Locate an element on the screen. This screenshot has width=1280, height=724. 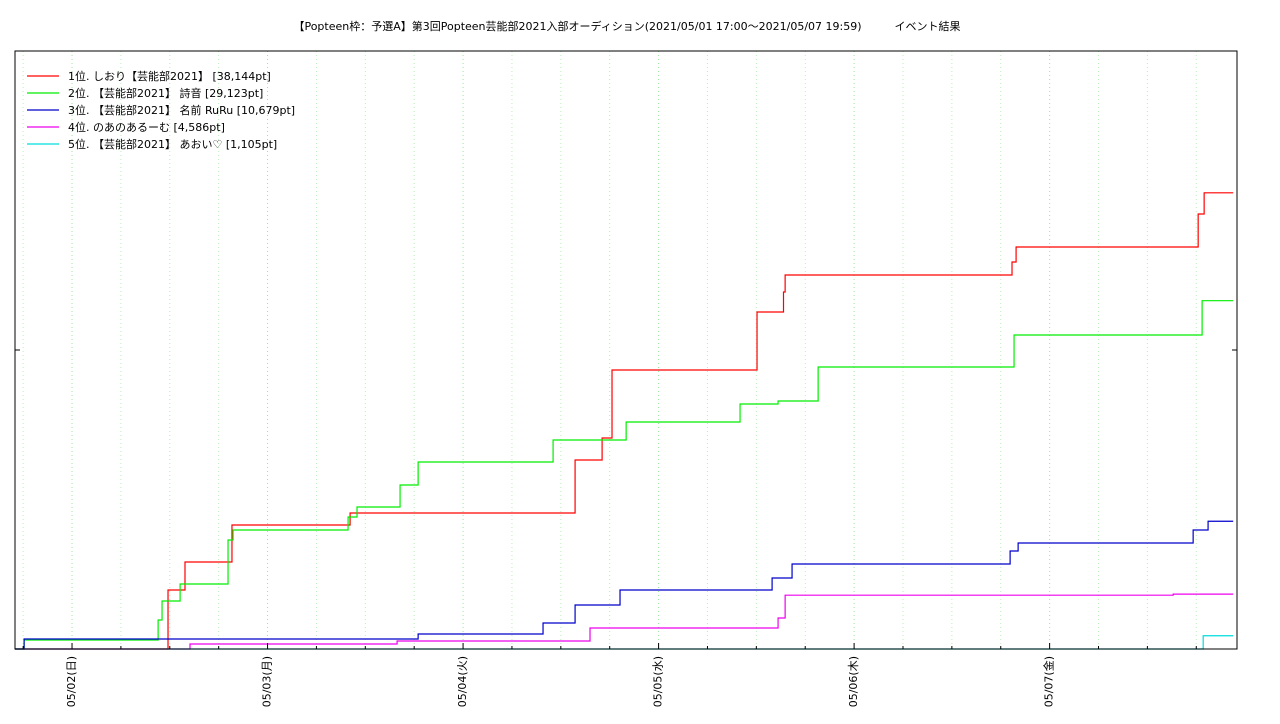
legend-label: 4位. のあのあるーむ [4,586pt] is located at coordinates (146, 127).